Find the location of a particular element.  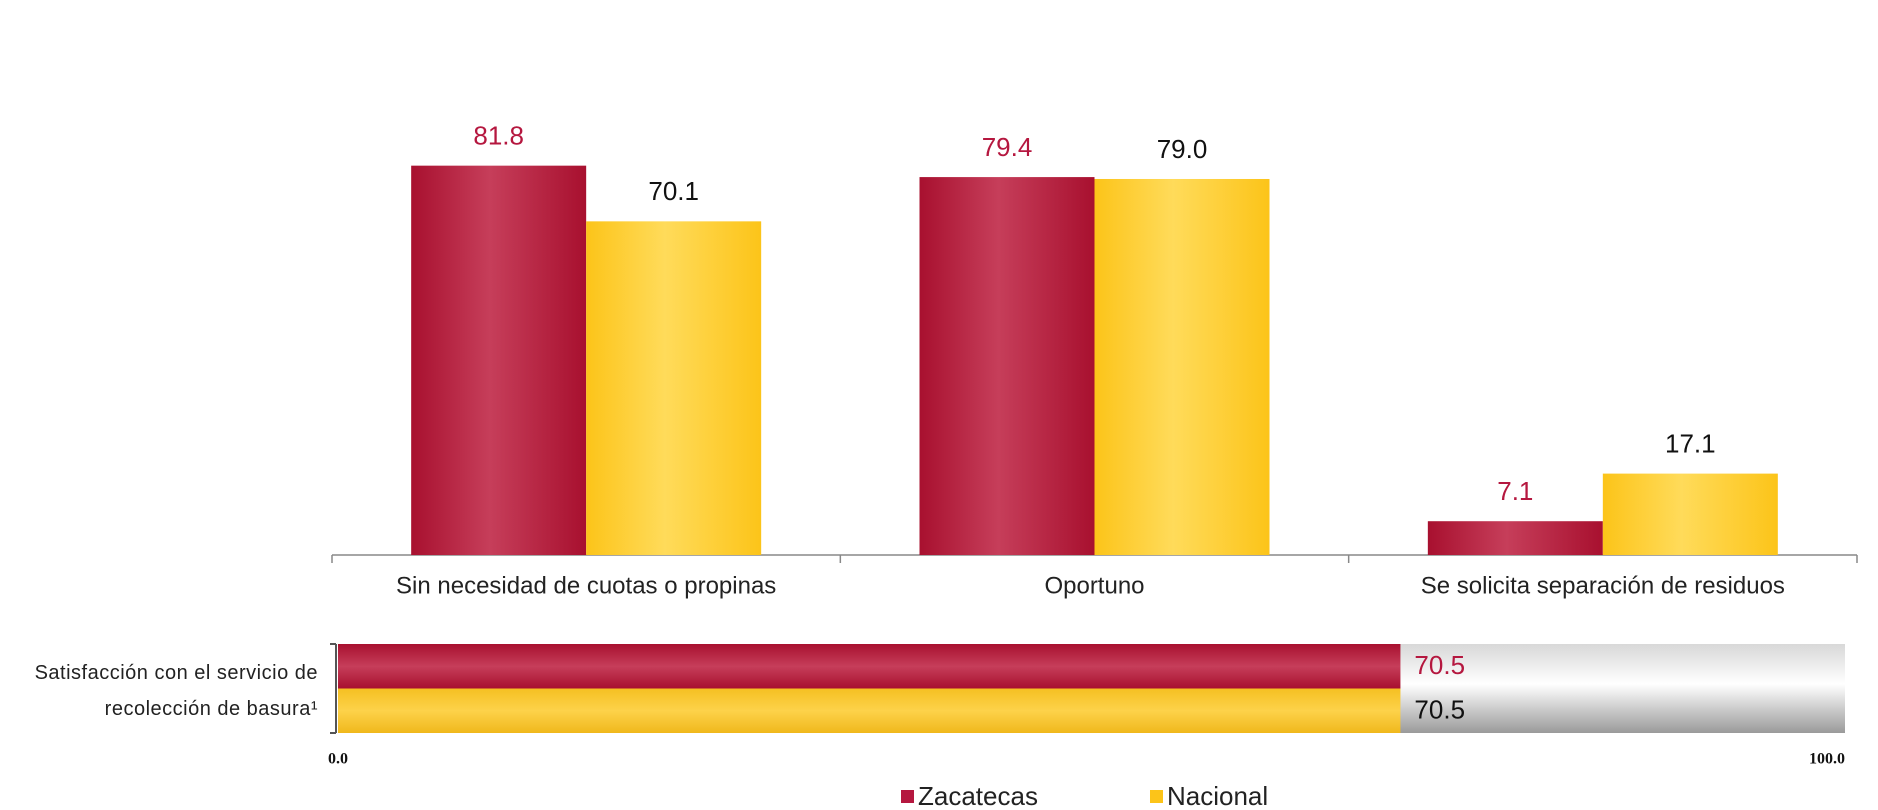

data-label: 81.8 is located at coordinates (498, 136).